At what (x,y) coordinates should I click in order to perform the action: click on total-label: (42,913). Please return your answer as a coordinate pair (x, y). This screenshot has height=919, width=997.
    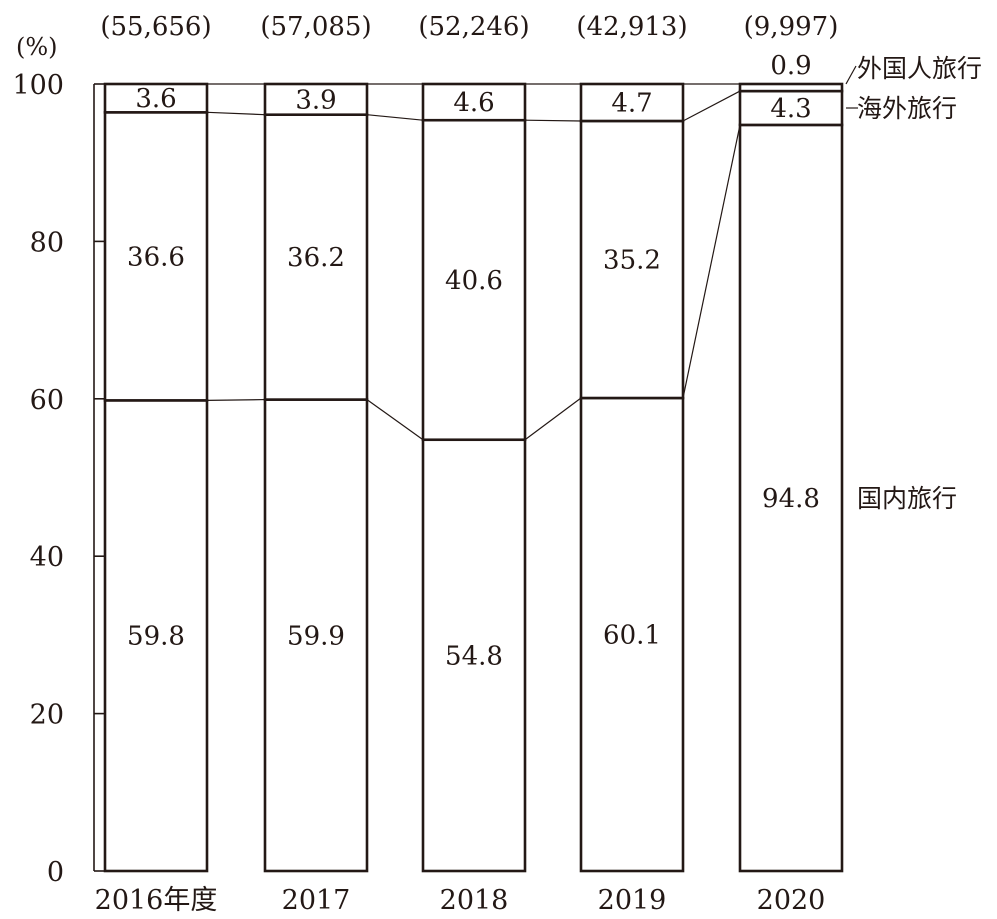
    Looking at the image, I should click on (631, 27).